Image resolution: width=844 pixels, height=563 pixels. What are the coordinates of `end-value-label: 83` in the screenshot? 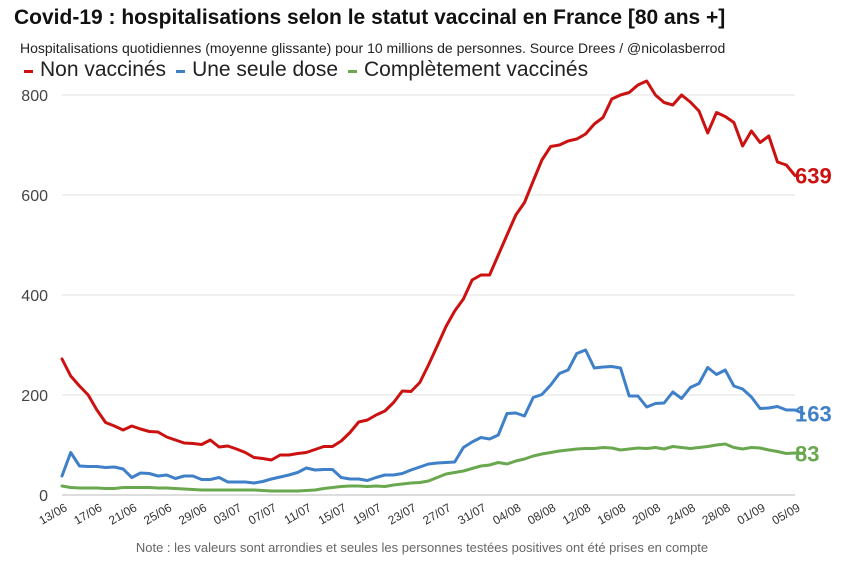 It's located at (807, 454).